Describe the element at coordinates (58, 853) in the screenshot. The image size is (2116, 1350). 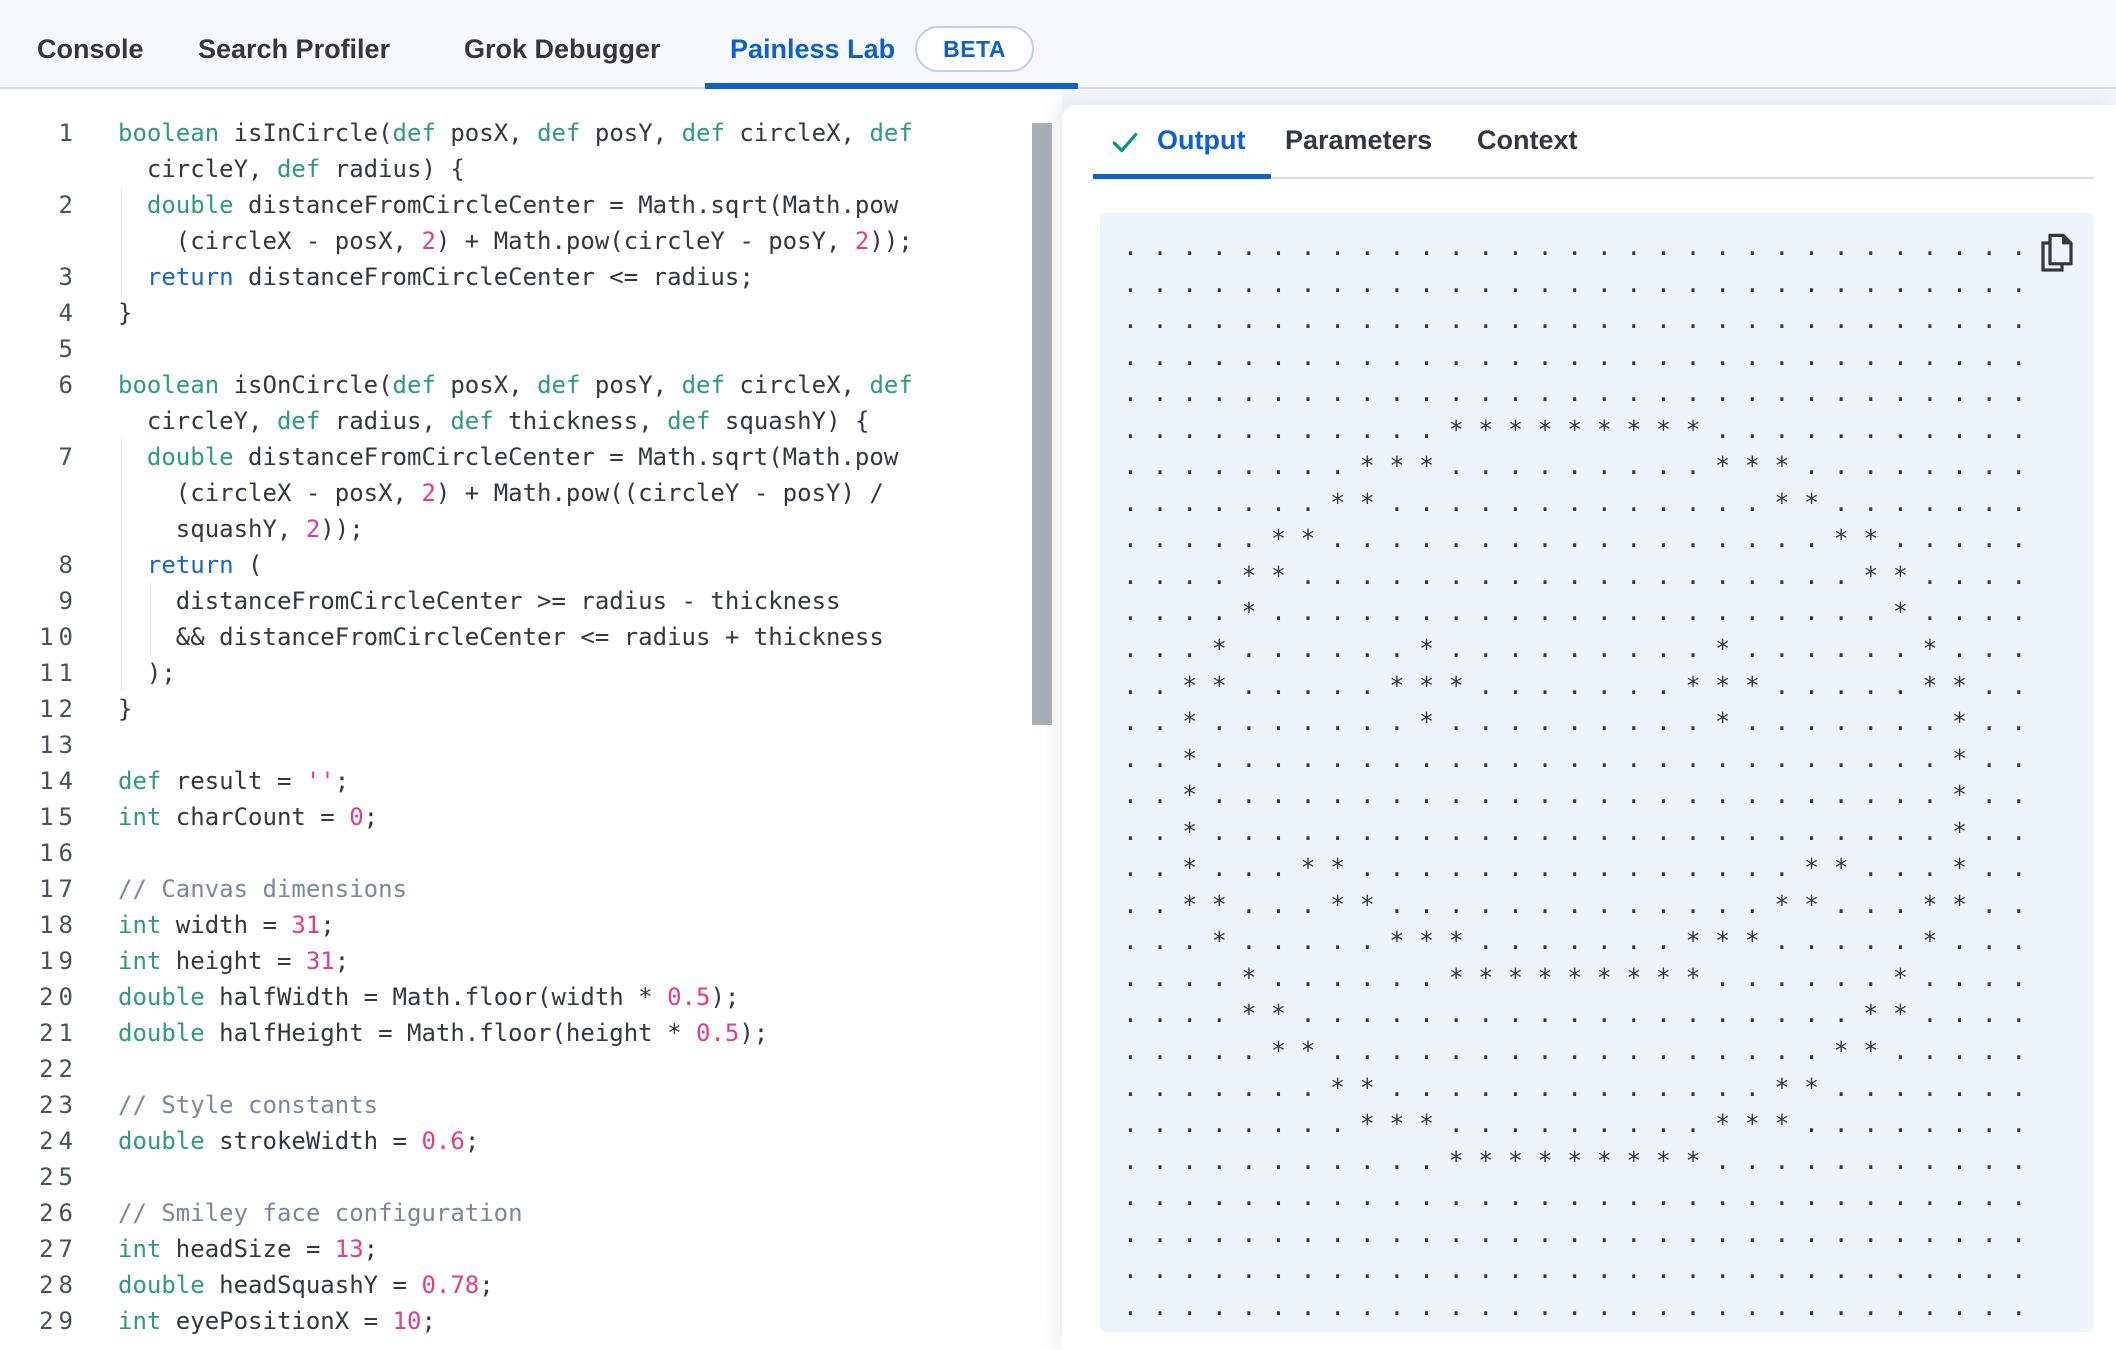
I see `line-number: 16` at that location.